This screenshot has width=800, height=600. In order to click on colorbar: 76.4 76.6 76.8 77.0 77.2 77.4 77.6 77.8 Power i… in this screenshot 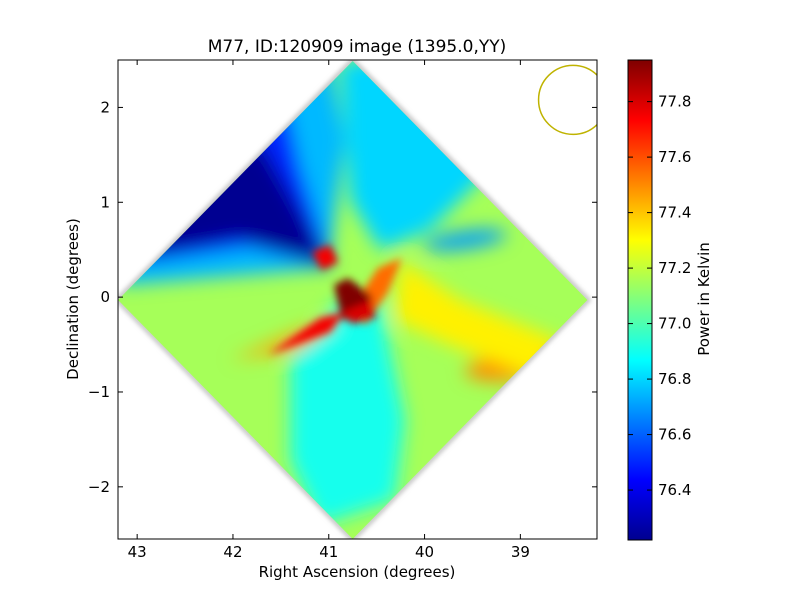, I will do `click(670, 300)`.